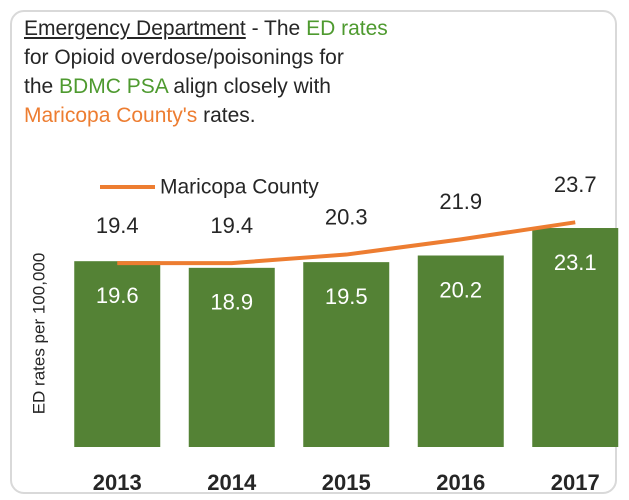 This screenshot has width=629, height=500. What do you see at coordinates (184, 57) in the screenshot?
I see `title-segment: for Opioid overdose/poisonings for` at bounding box center [184, 57].